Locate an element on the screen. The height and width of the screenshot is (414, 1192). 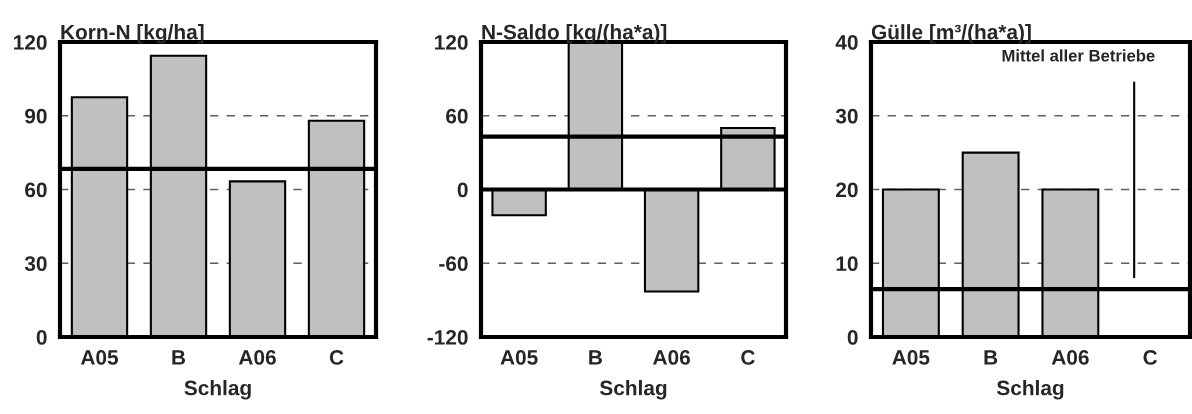
y-tick-label: 10 is located at coordinates (847, 263).